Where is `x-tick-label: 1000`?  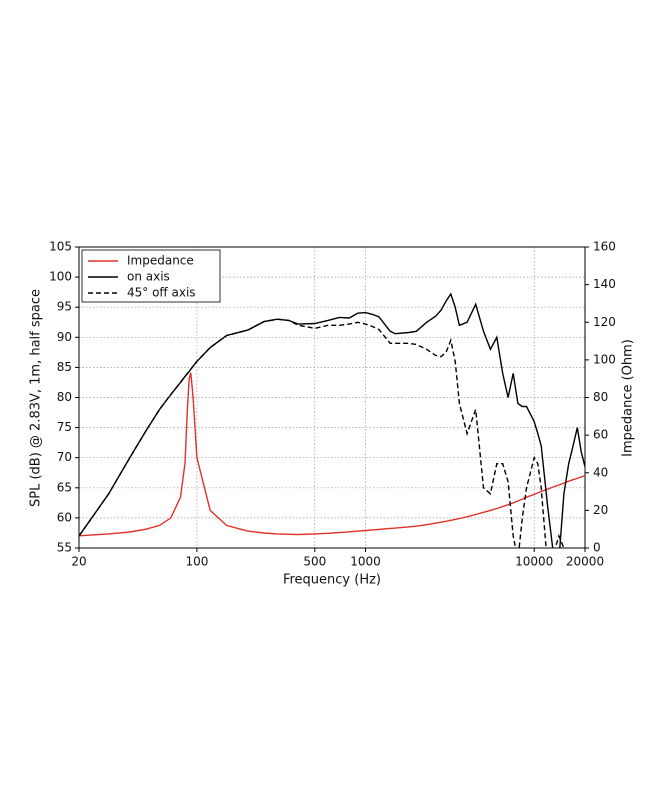 x-tick-label: 1000 is located at coordinates (365, 562).